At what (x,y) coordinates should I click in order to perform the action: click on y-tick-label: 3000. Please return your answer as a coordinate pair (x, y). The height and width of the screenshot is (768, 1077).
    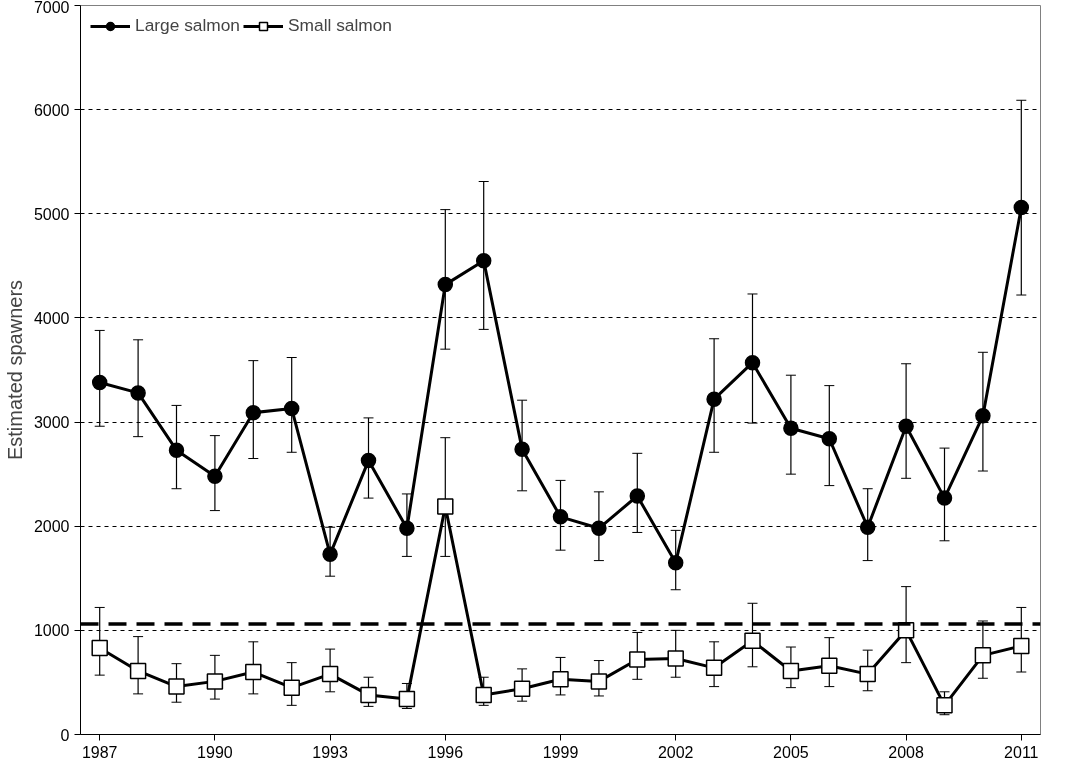
    Looking at the image, I should click on (51, 423).